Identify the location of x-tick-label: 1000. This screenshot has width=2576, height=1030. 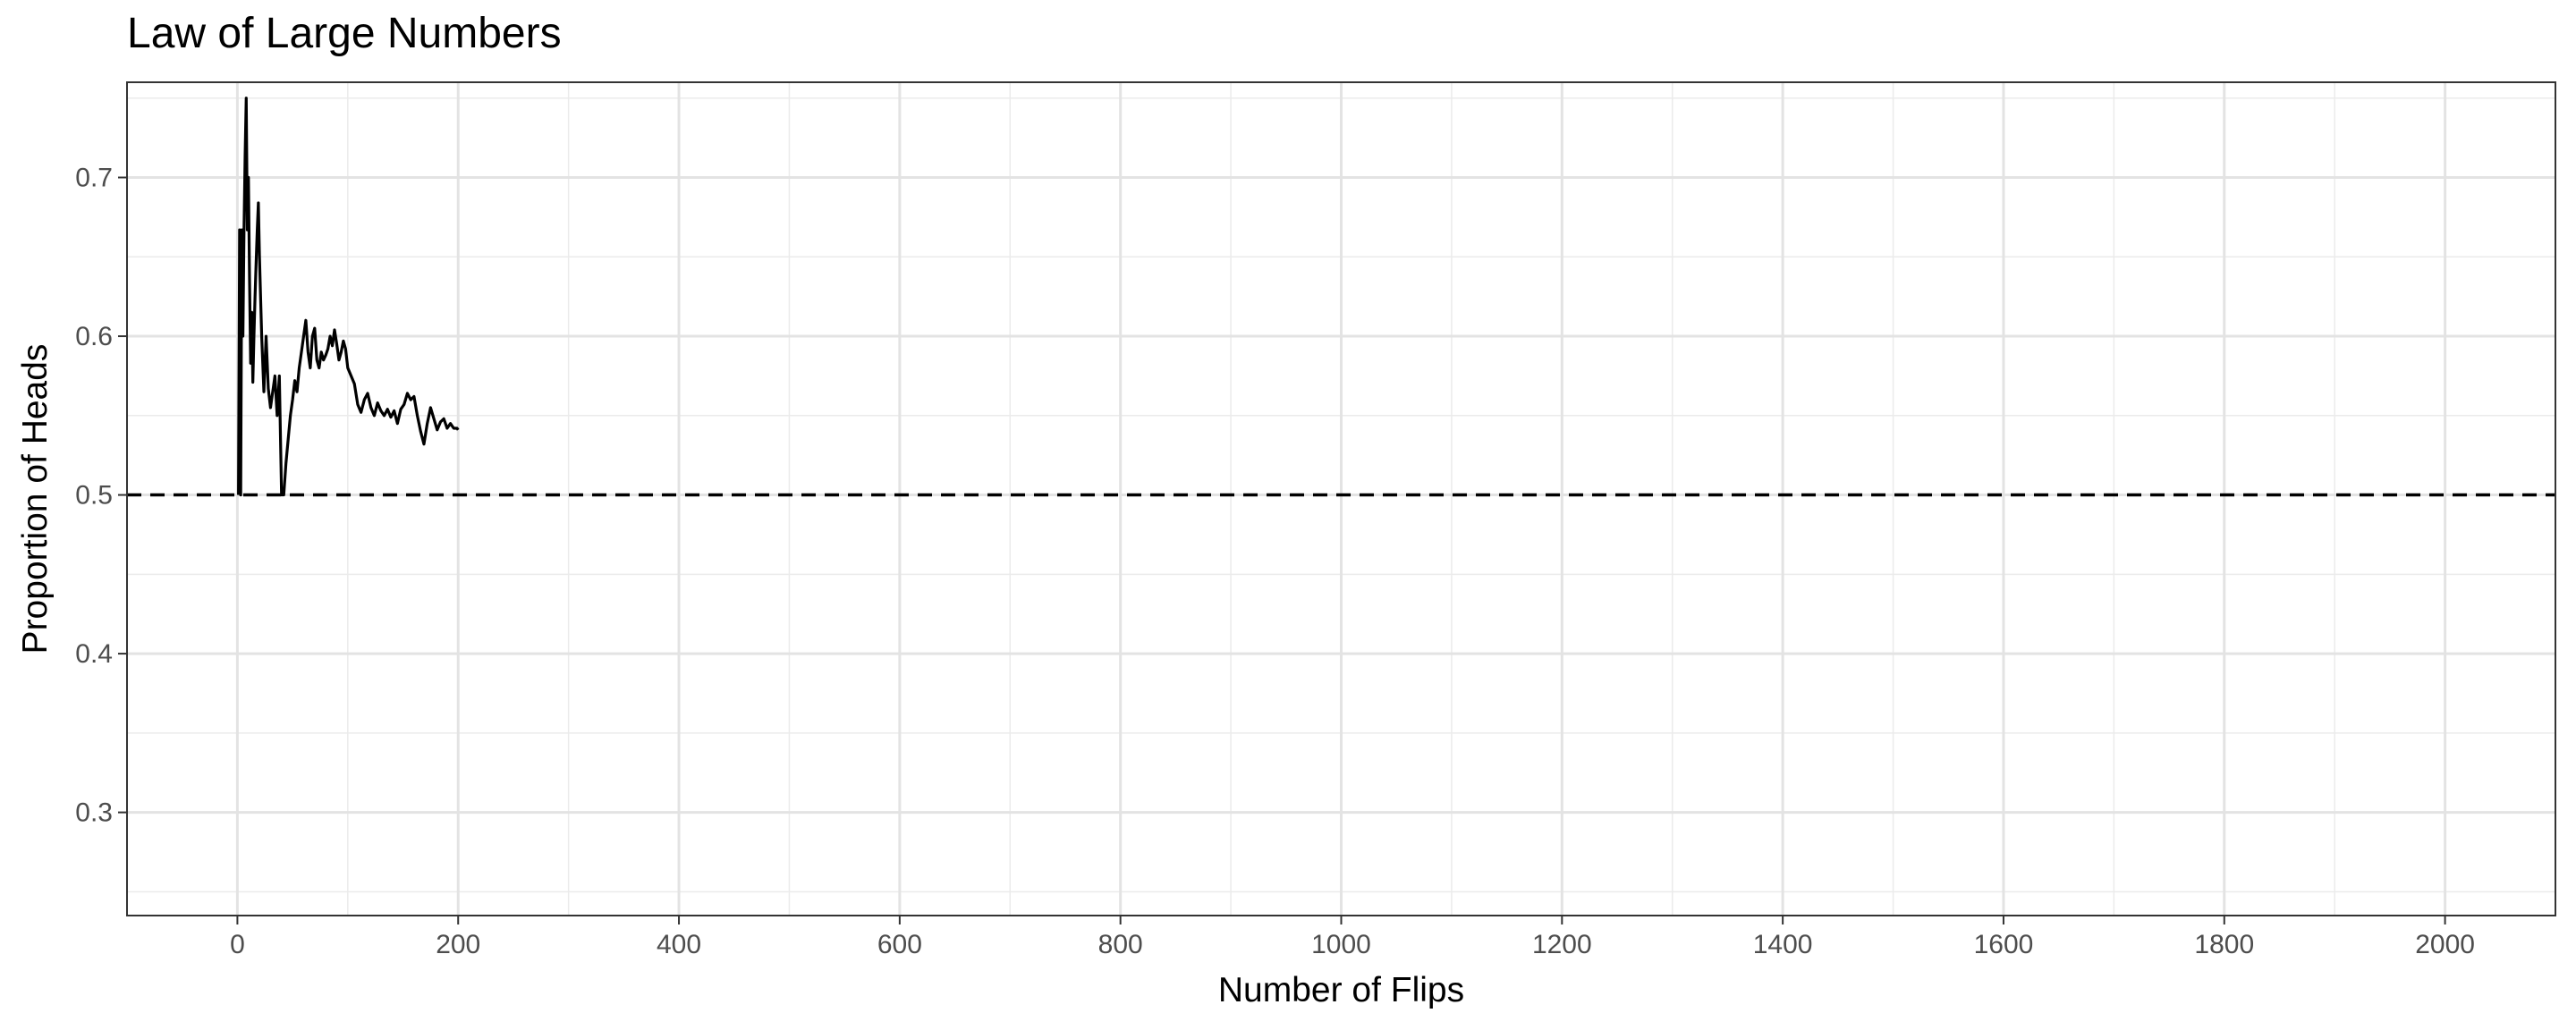
(1341, 944).